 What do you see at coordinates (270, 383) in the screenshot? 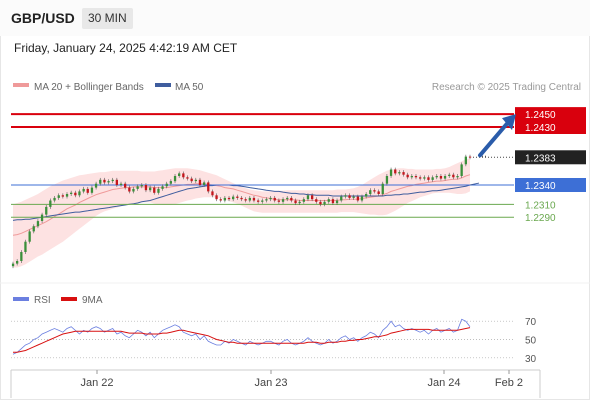
I see `x-tick-label: Jan 23` at bounding box center [270, 383].